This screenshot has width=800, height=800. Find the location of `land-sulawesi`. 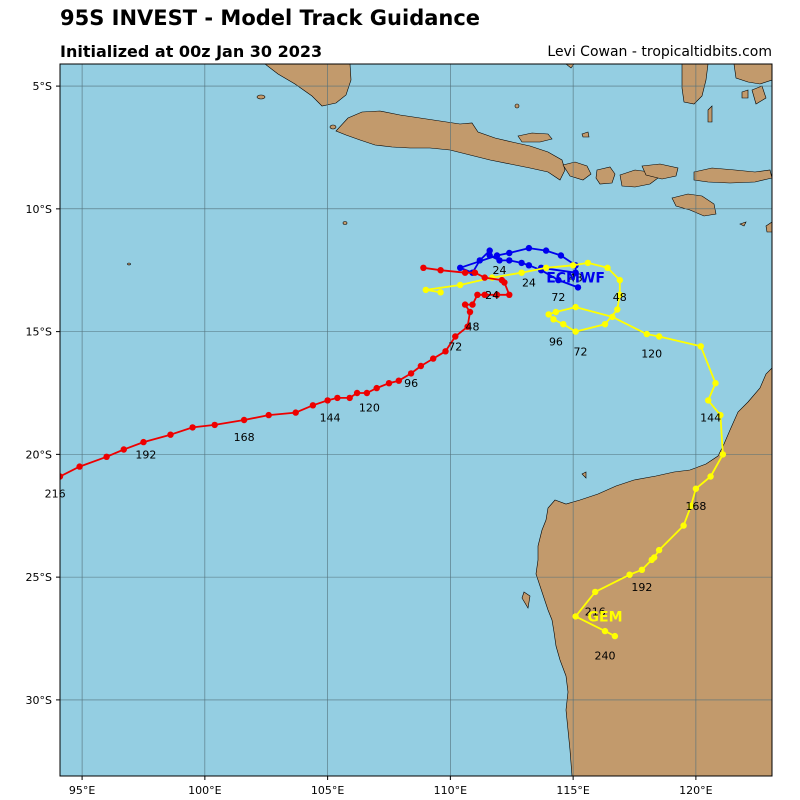

land-sulawesi is located at coordinates (695, 84).